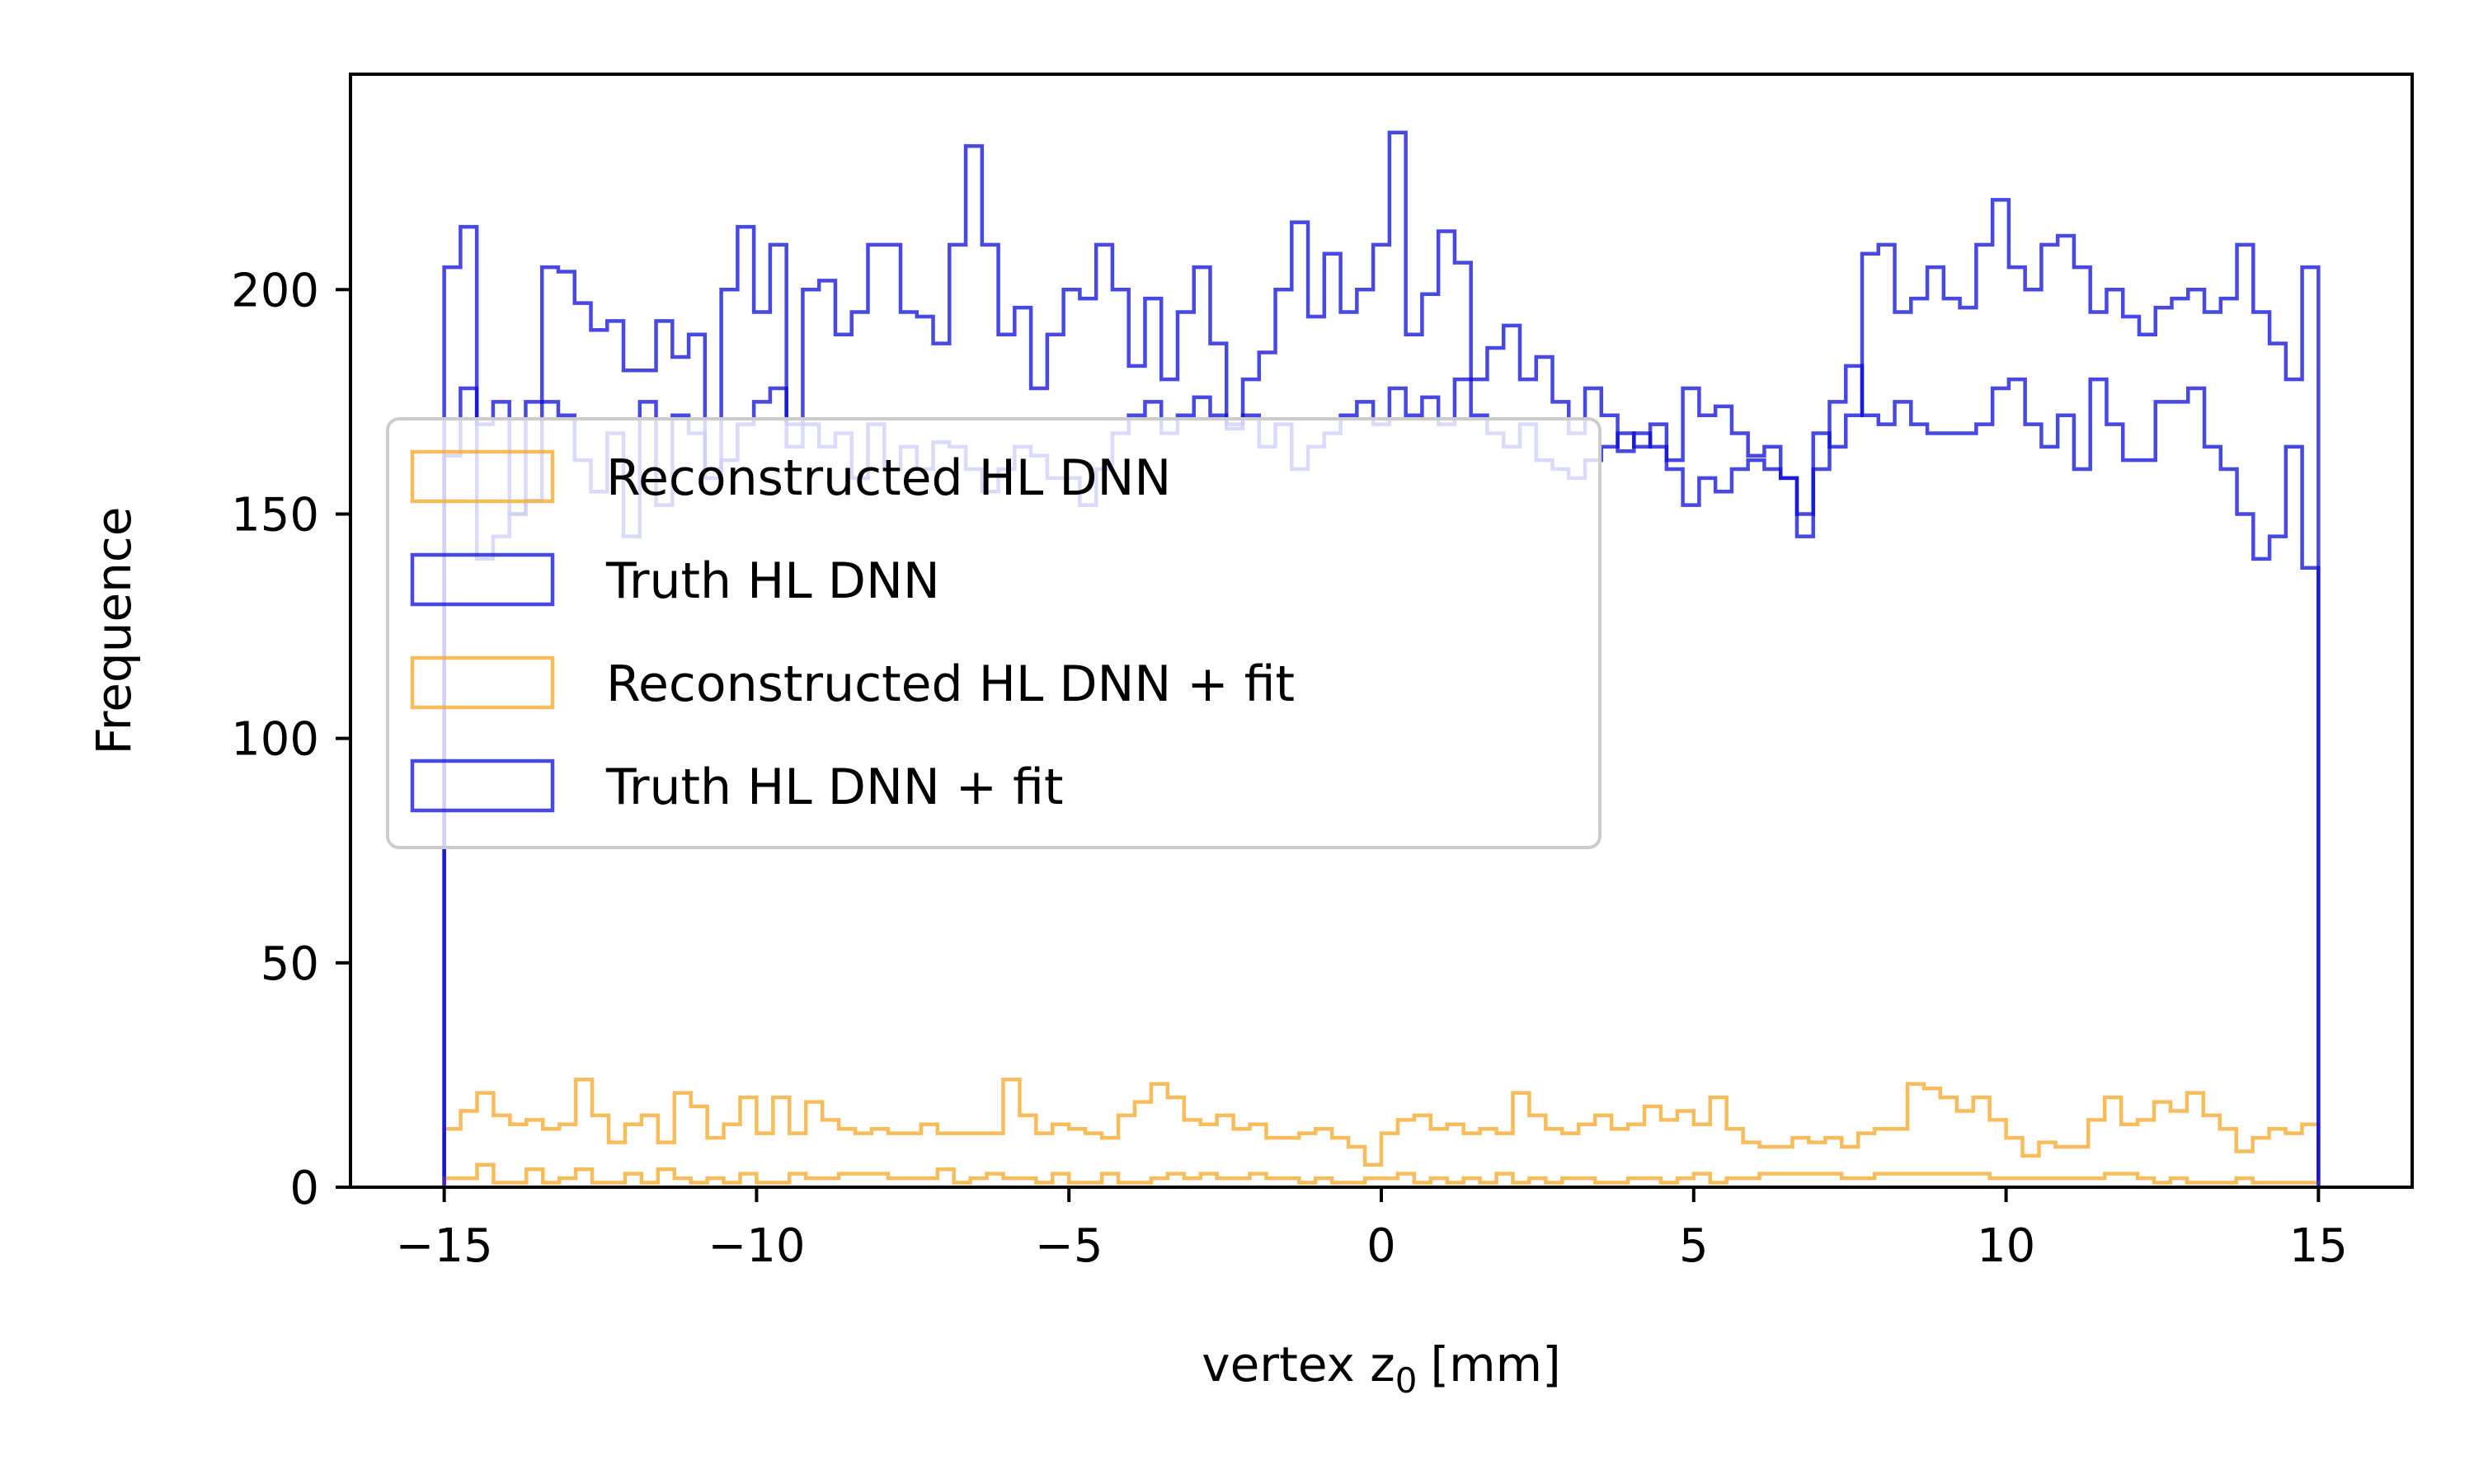  What do you see at coordinates (304, 1188) in the screenshot?
I see `y-tick-label: 0` at bounding box center [304, 1188].